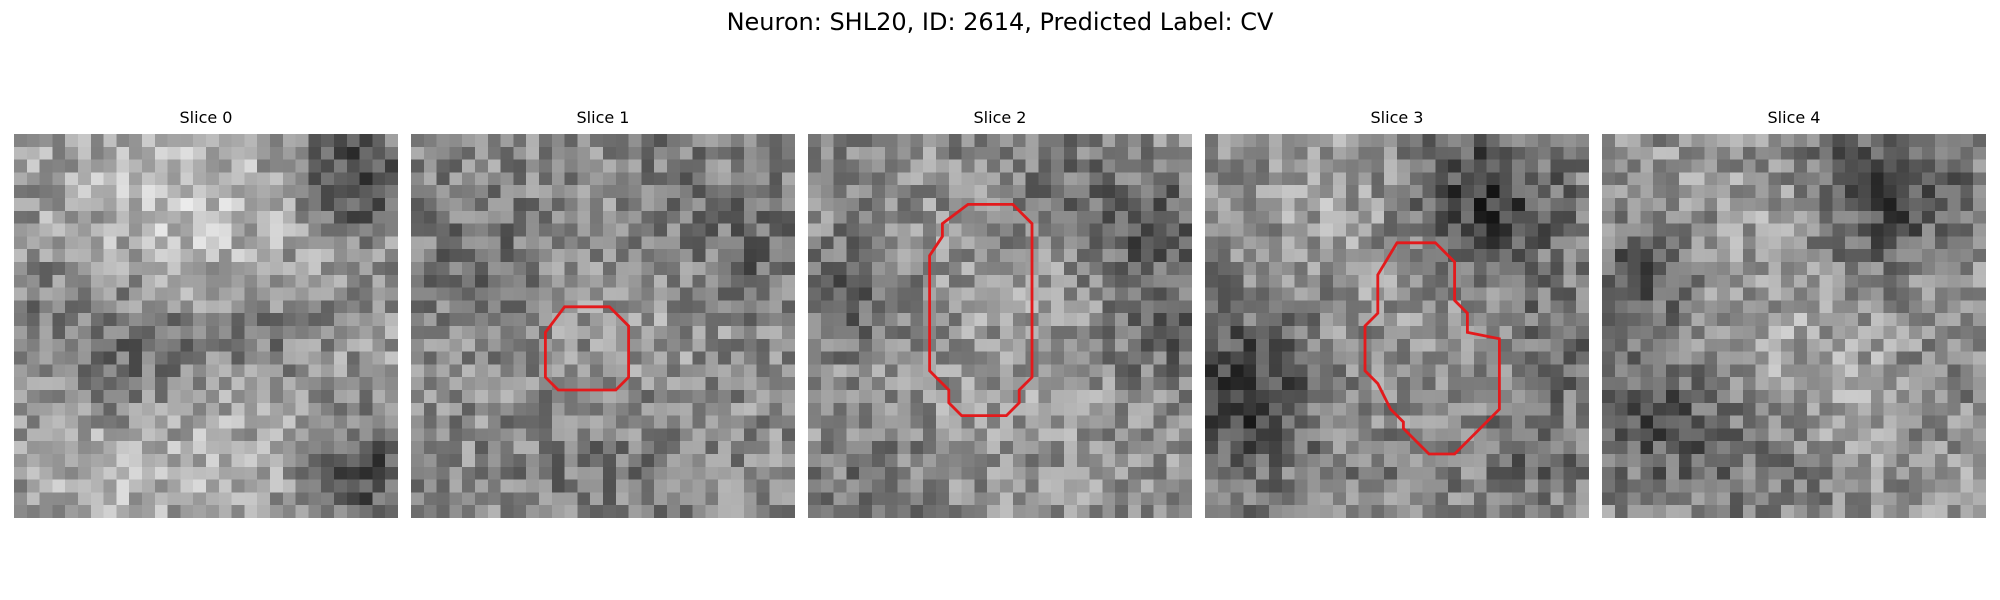  What do you see at coordinates (1794, 117) in the screenshot?
I see `slice-title: Slice 4` at bounding box center [1794, 117].